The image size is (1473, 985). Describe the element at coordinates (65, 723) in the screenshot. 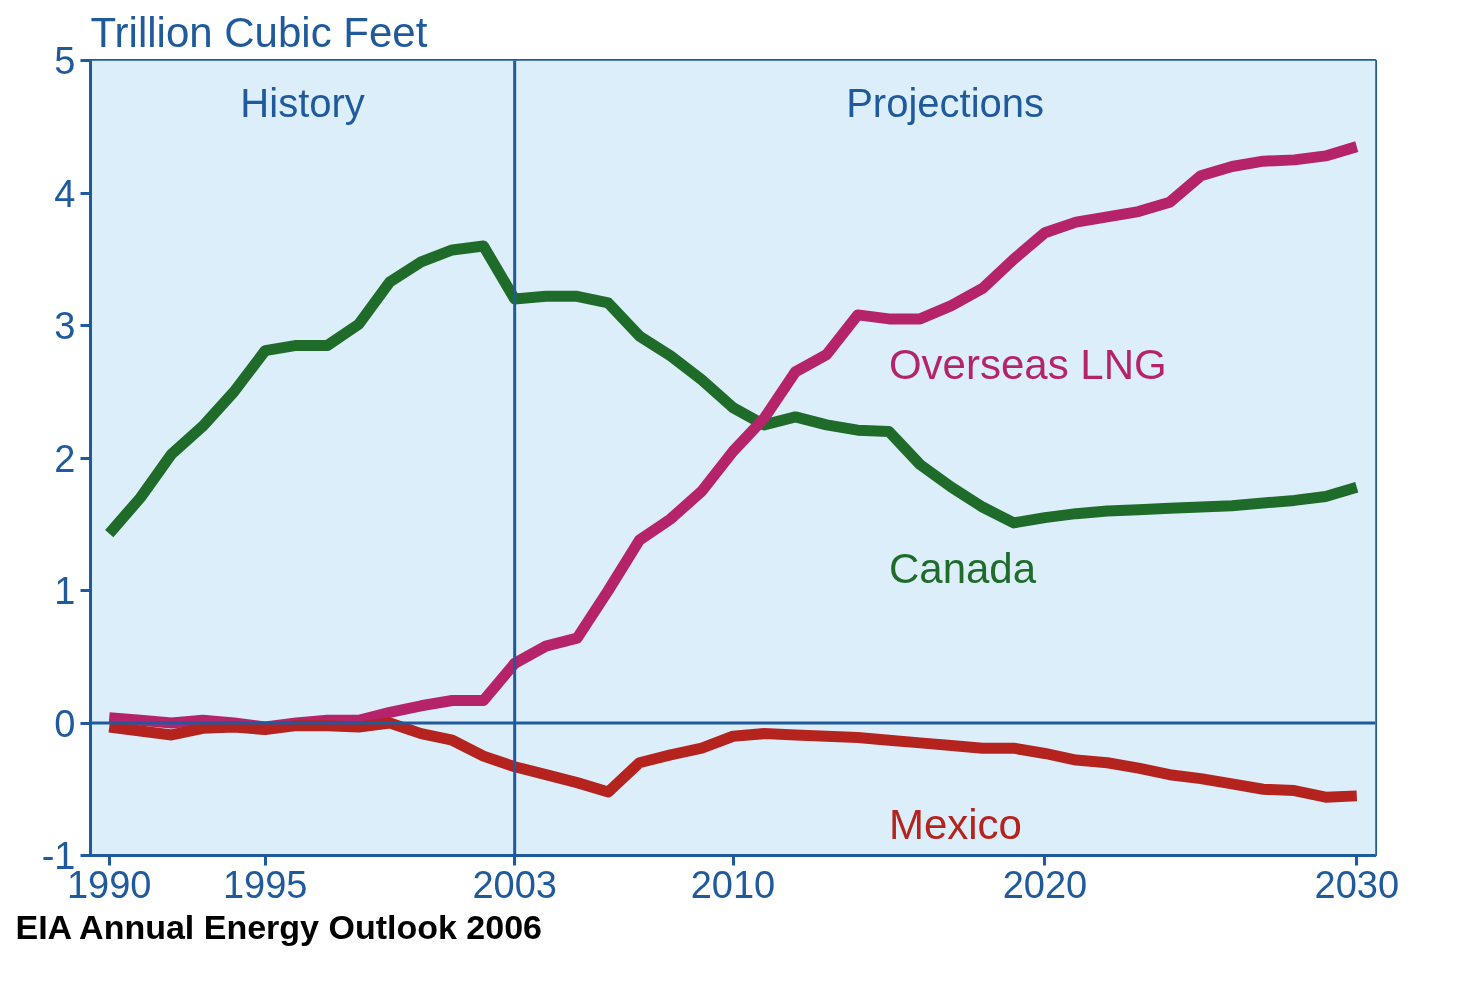

I see `y-tick-label: 0` at that location.